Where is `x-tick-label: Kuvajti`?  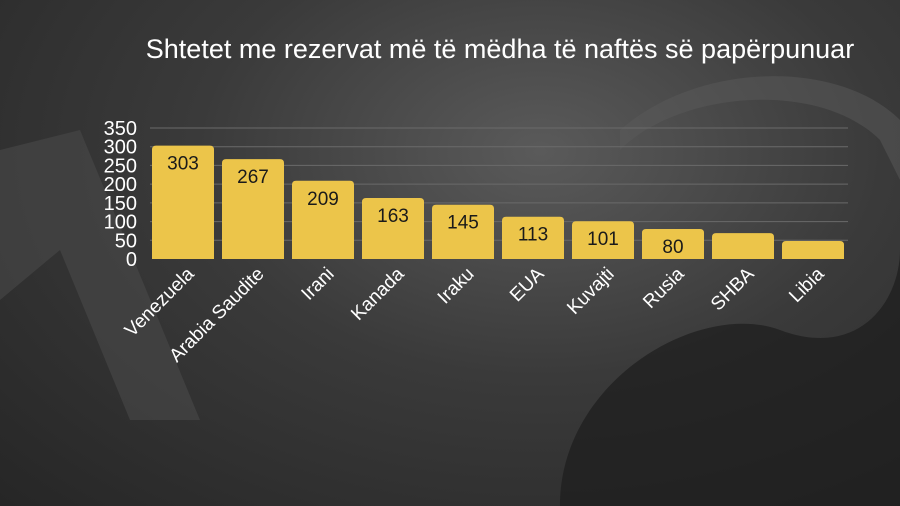
x-tick-label: Kuvajti is located at coordinates (590, 291).